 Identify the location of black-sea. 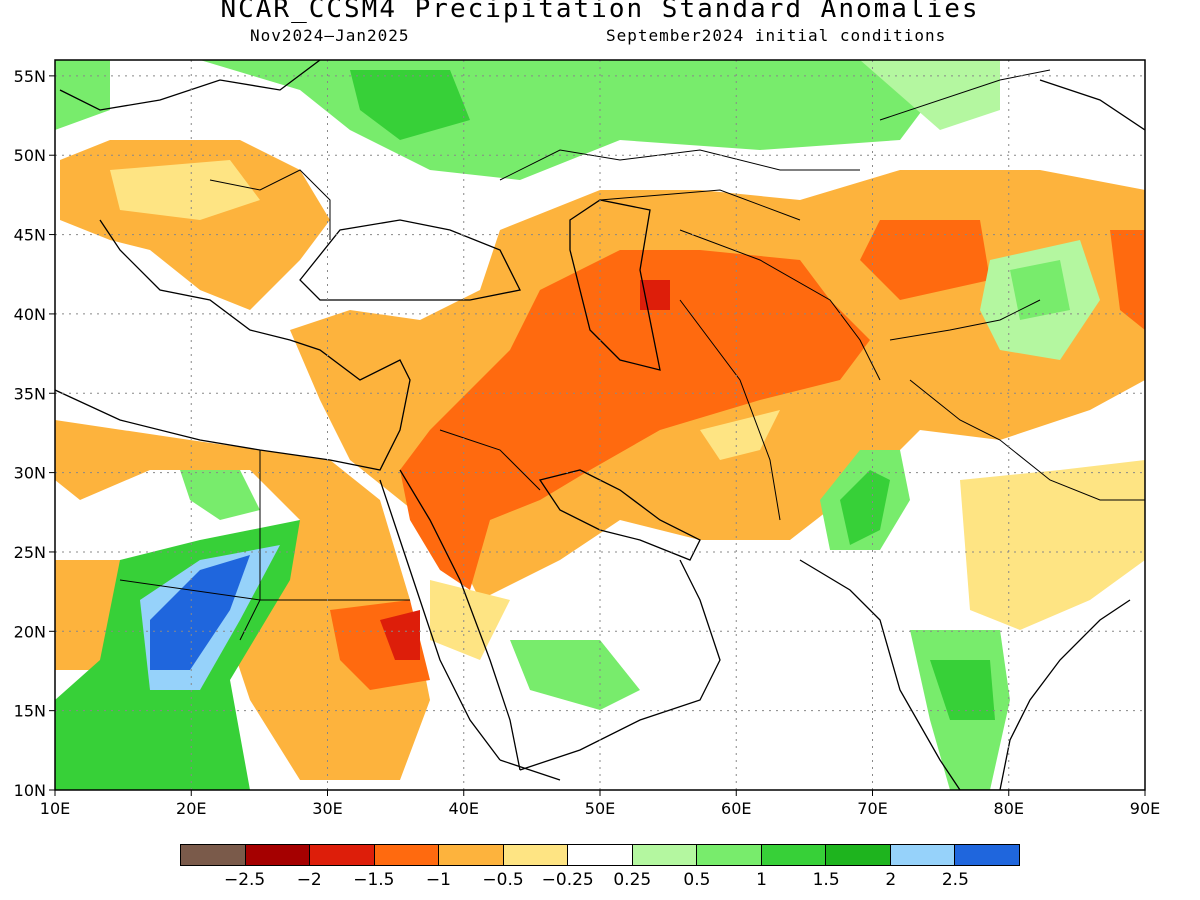
(410, 260).